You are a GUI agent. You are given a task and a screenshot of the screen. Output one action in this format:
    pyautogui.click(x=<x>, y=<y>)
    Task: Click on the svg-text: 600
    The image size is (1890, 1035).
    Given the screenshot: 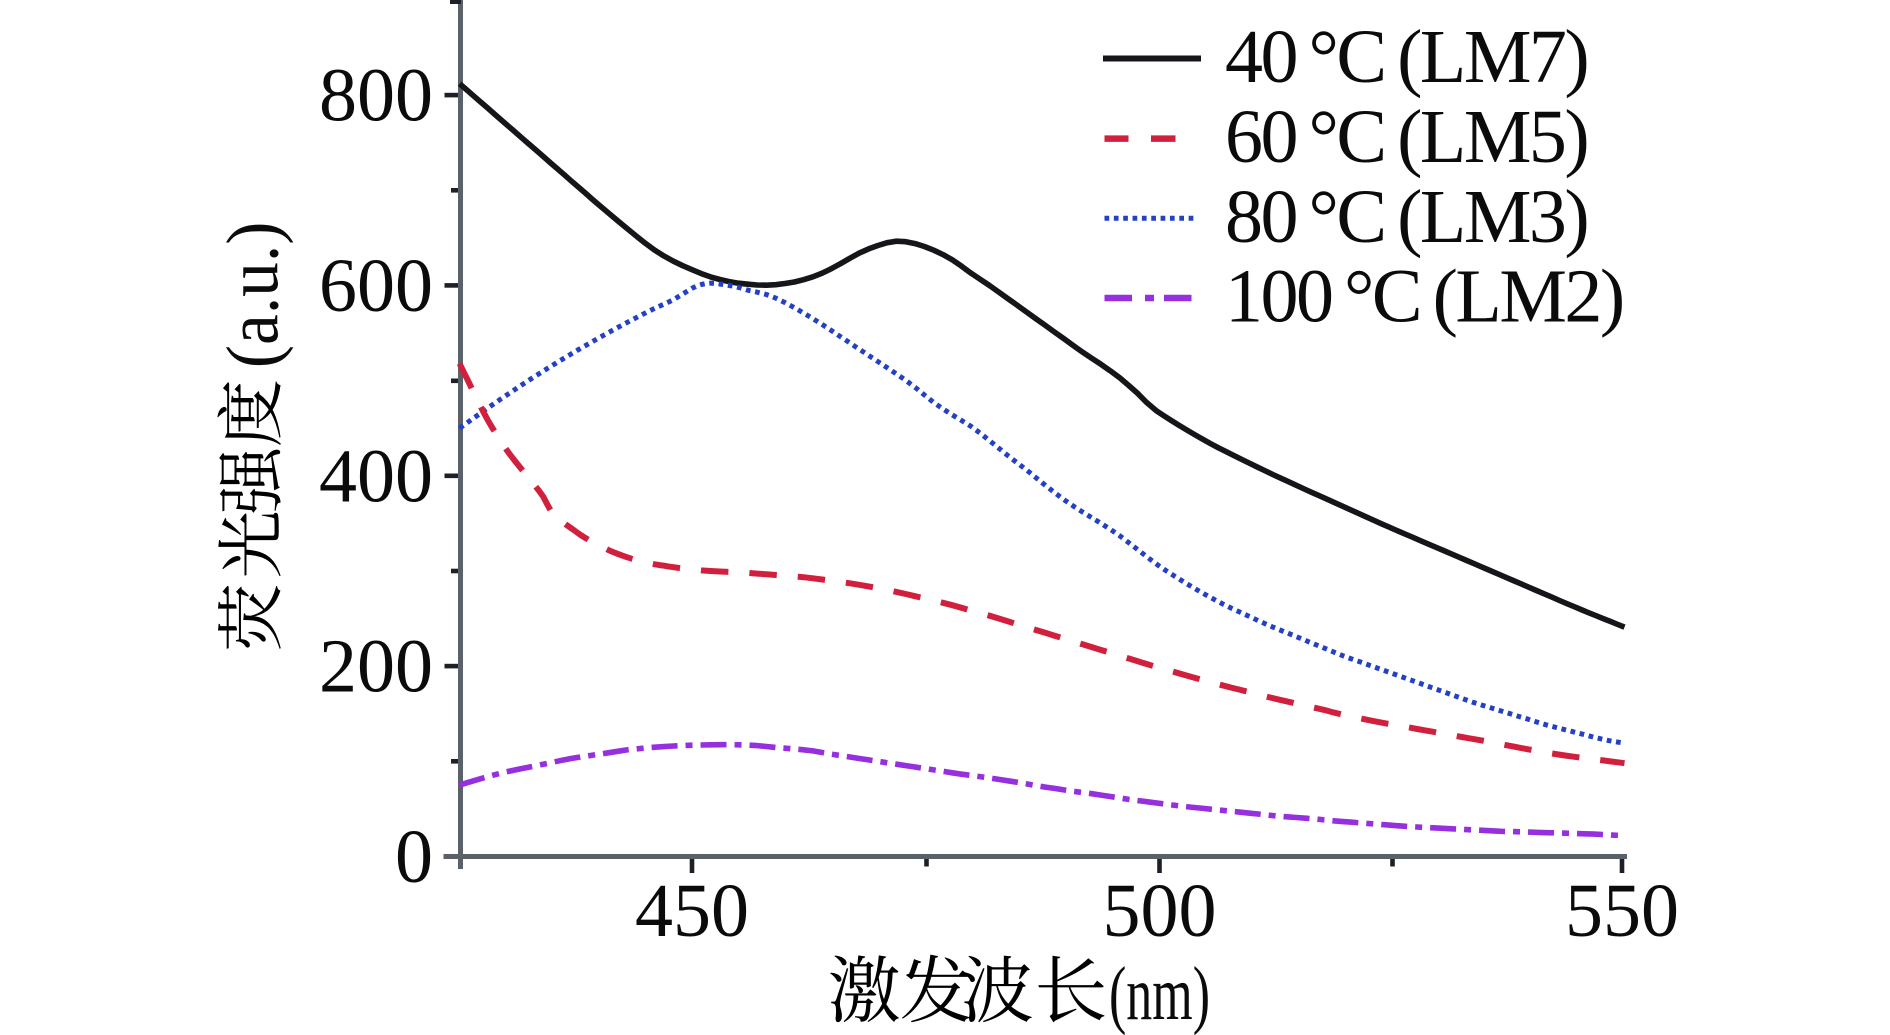 What is the action you would take?
    pyautogui.click(x=376, y=286)
    